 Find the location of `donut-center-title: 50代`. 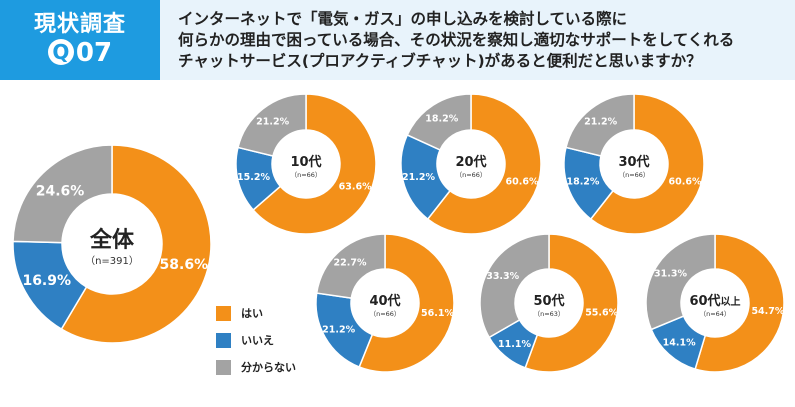

donut-center-title: 50代 is located at coordinates (548, 301).